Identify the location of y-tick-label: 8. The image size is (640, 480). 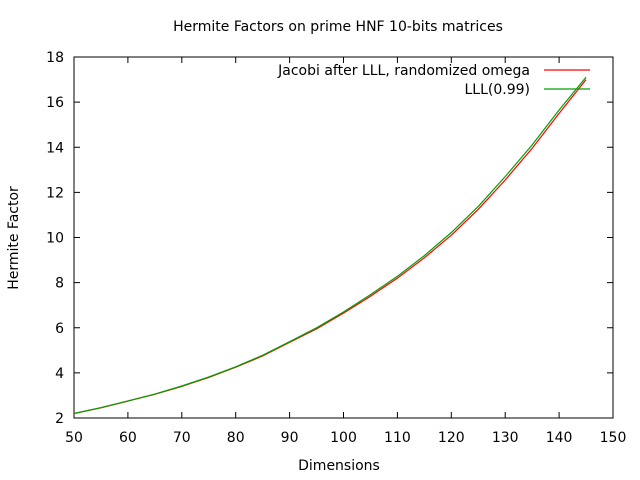
(59, 284).